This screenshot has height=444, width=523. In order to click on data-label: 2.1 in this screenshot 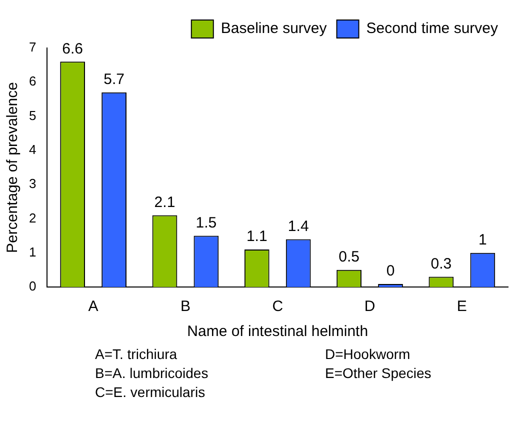, I will do `click(165, 202)`.